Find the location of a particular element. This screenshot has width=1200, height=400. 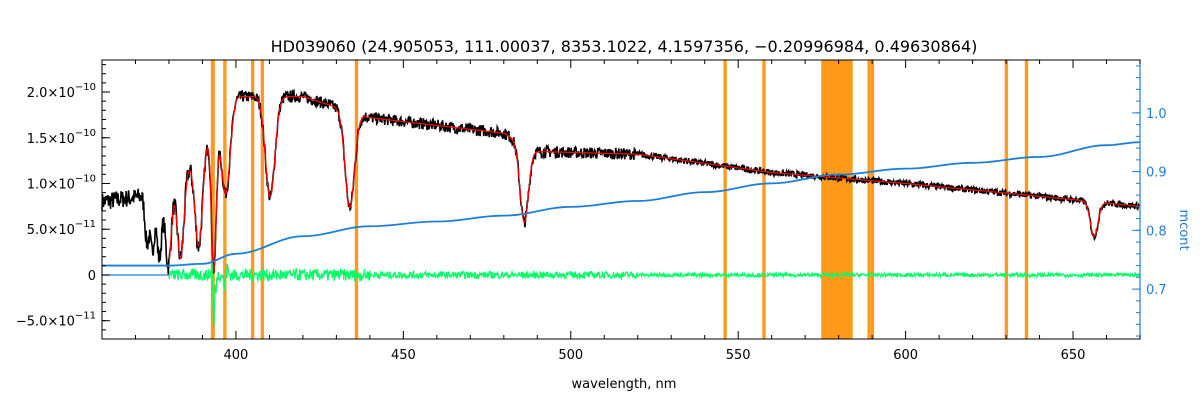

y-tick-label: 1.5×10⁻¹⁰ is located at coordinates (61, 137).